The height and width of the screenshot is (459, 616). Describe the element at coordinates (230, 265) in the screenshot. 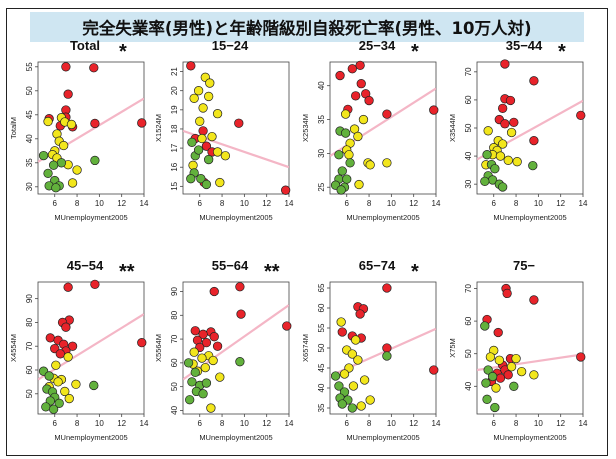

I see `panel-title: 55−64` at that location.